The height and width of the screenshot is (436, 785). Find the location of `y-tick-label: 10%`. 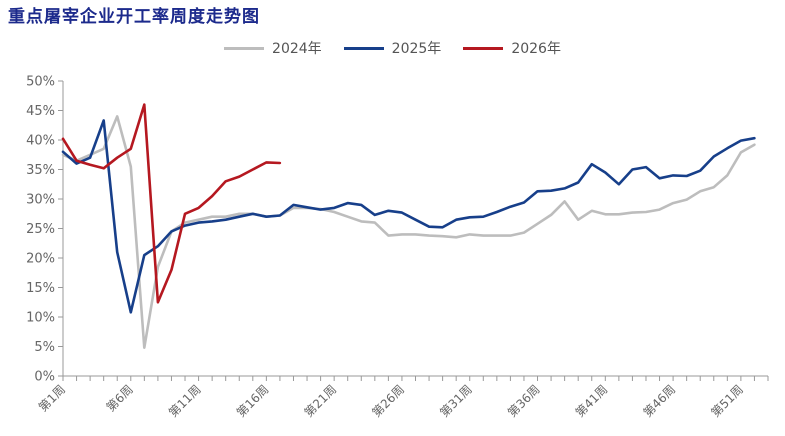

y-tick-label: 10% is located at coordinates (40, 318).